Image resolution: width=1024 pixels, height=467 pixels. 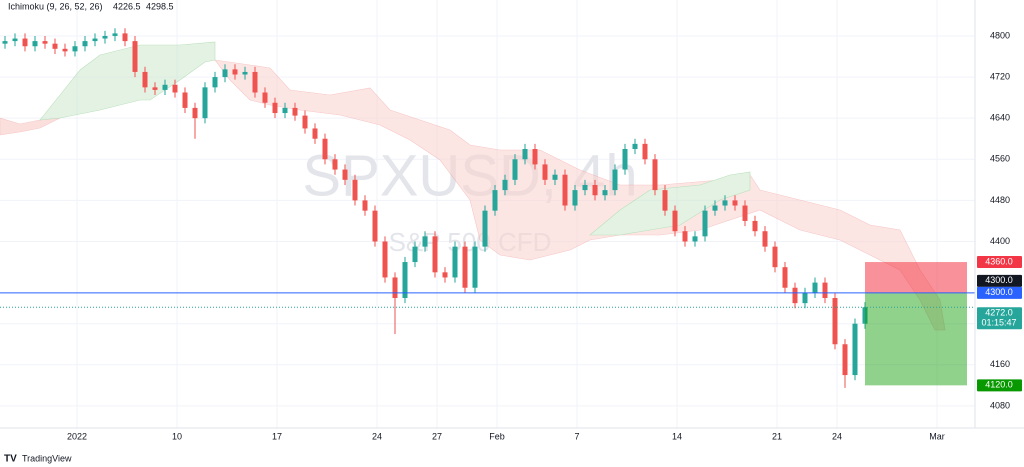 I want to click on x-tick-label: Feb, so click(x=497, y=436).